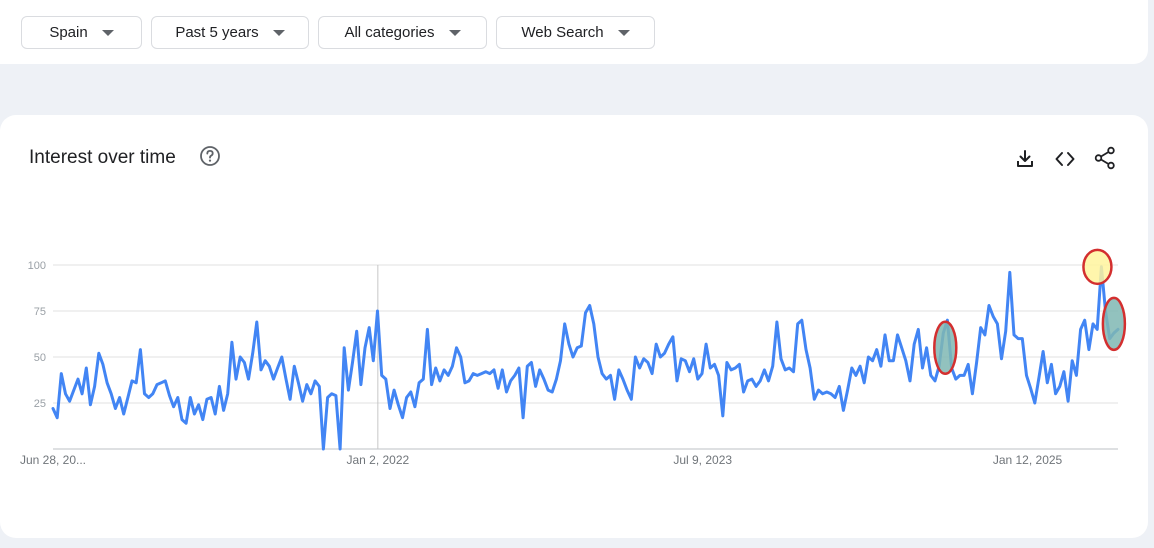 The image size is (1154, 548). I want to click on region-select-label: Spain, so click(68, 32).